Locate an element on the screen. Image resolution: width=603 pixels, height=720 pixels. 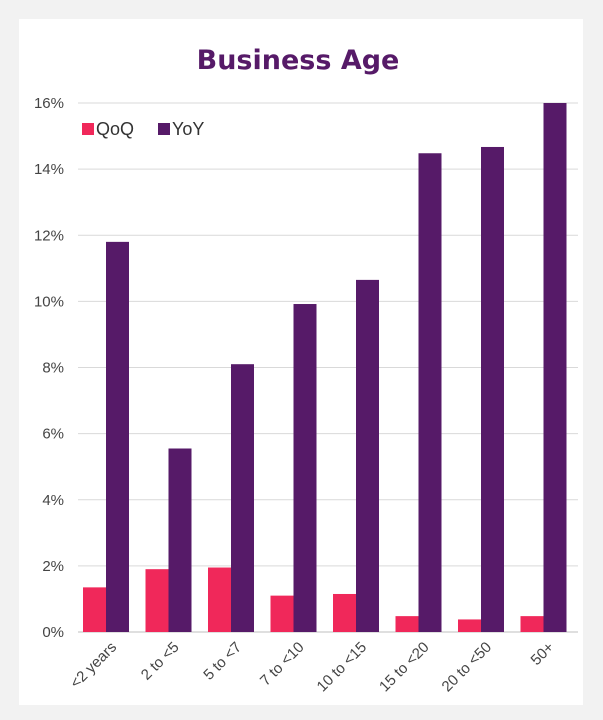
y-tick-label: 0% is located at coordinates (53, 632).